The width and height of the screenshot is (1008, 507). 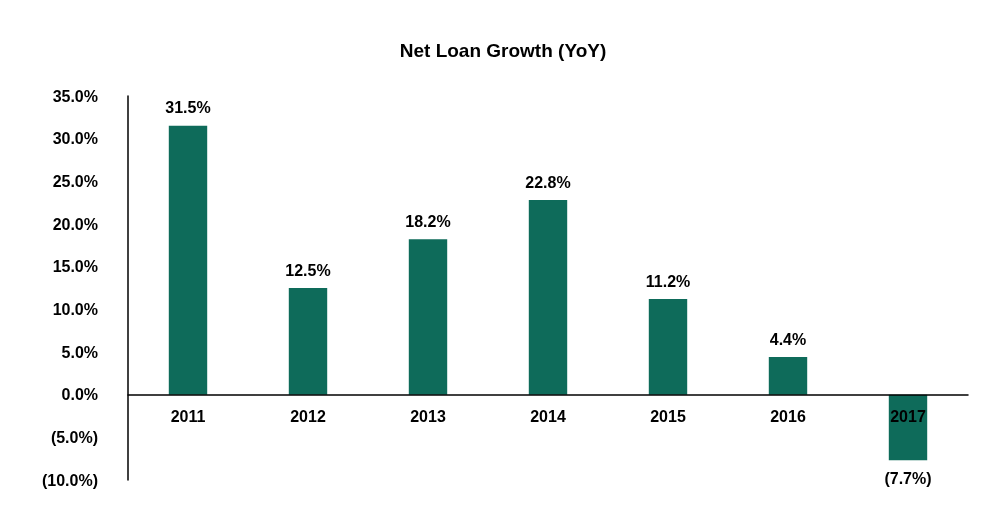 What do you see at coordinates (788, 339) in the screenshot?
I see `data-label: 4.4%` at bounding box center [788, 339].